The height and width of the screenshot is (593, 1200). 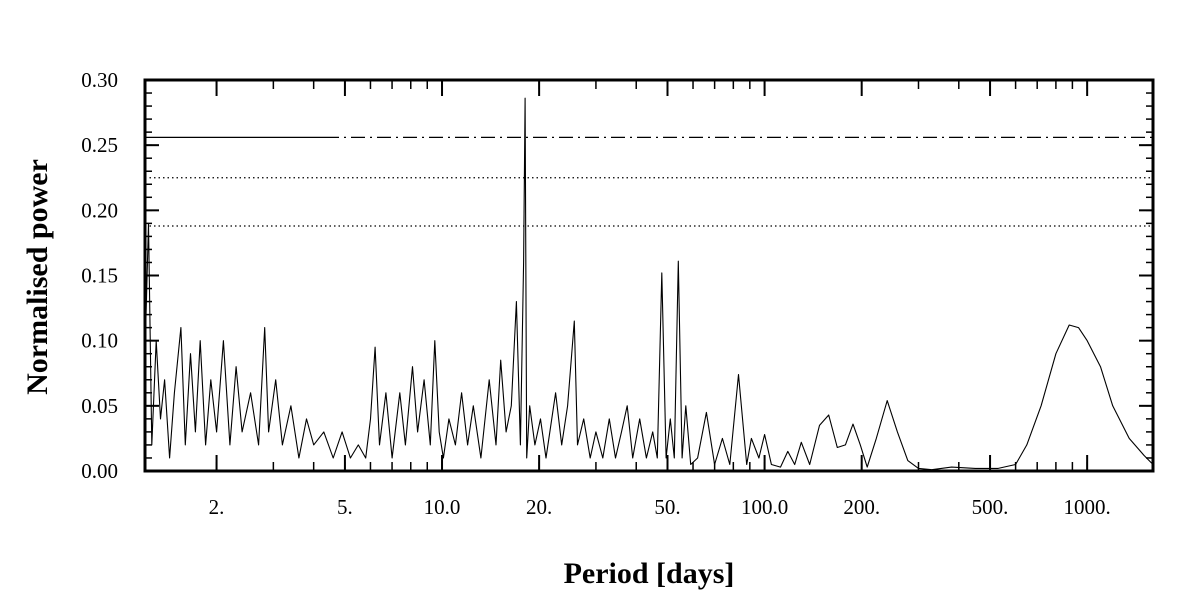 What do you see at coordinates (99, 341) in the screenshot?
I see `y-tick-label-2: 0.10` at bounding box center [99, 341].